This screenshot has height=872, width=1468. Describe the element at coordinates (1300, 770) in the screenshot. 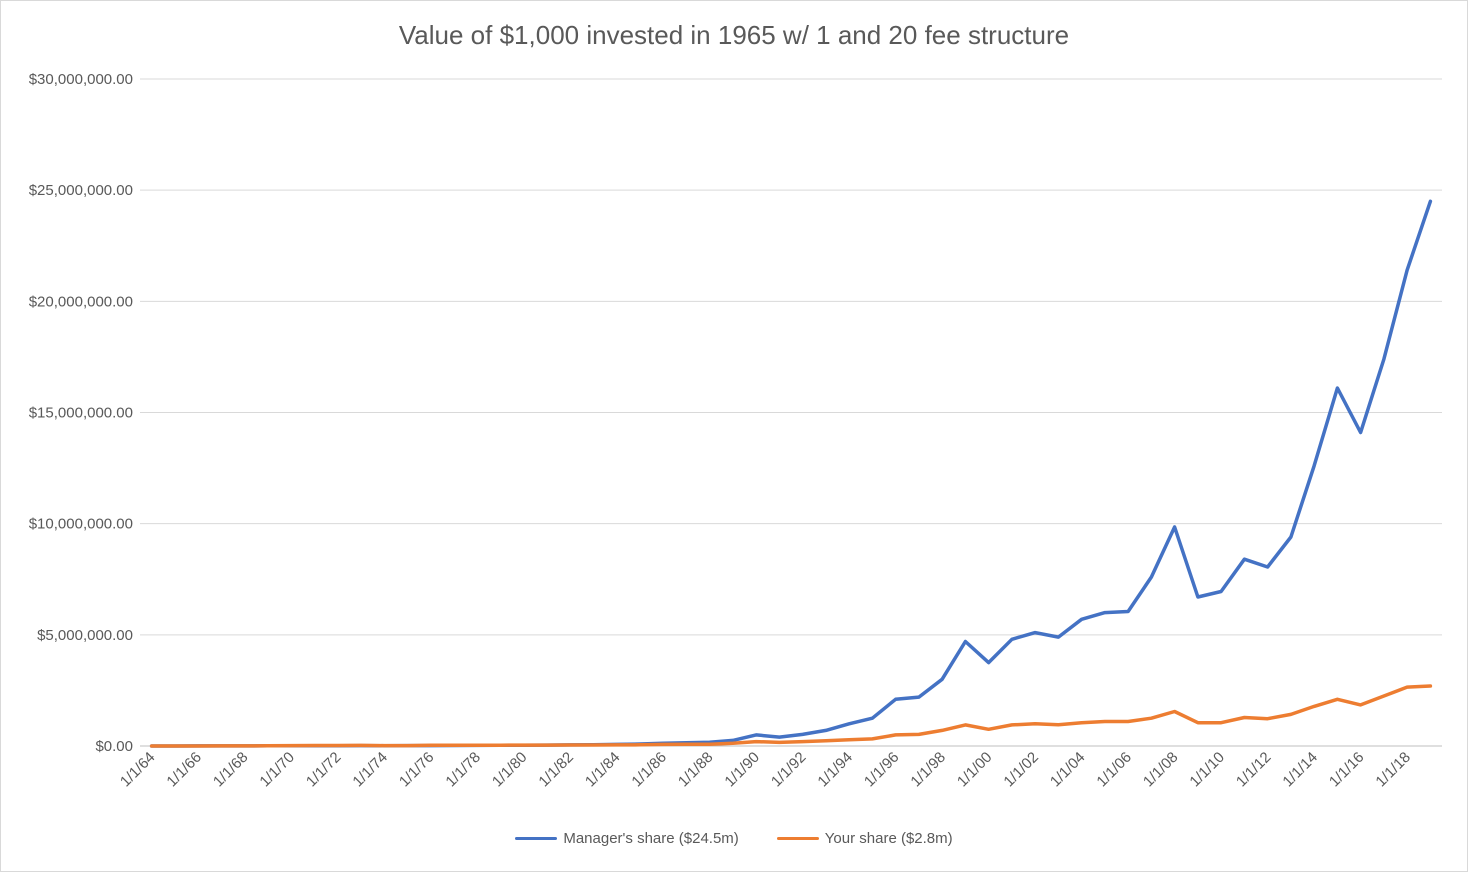

I see `x-tick-label: 1/1/14` at that location.